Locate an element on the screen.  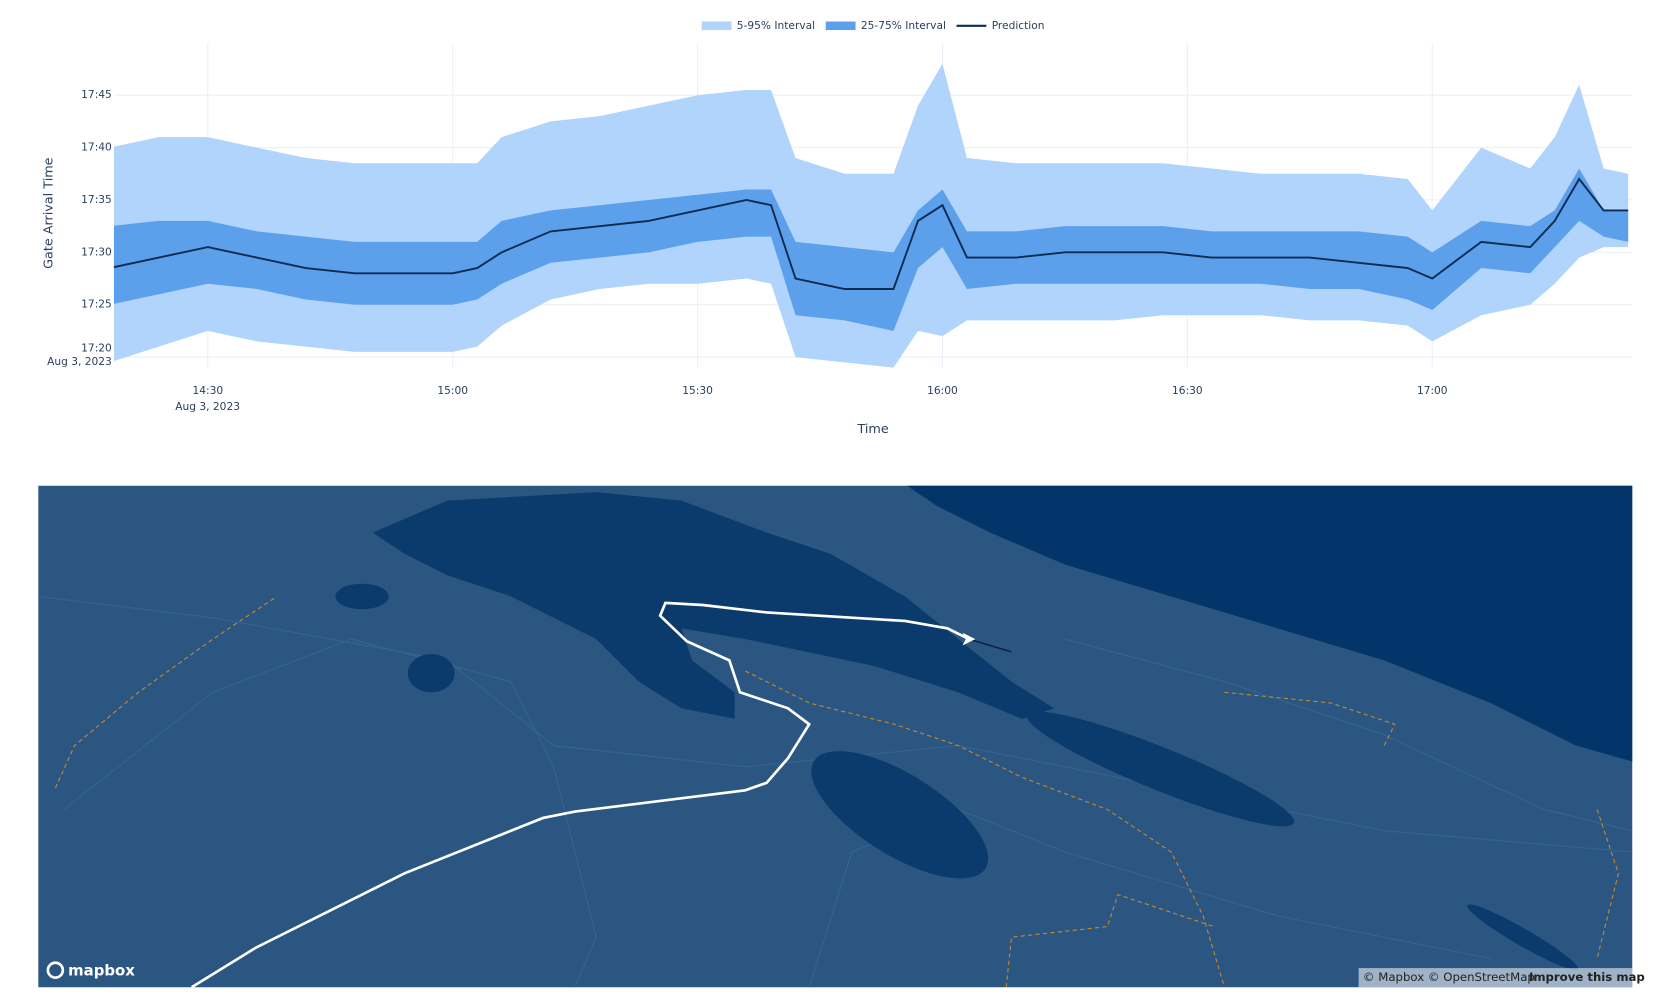
attribution-box is located at coordinates (1495, 978).